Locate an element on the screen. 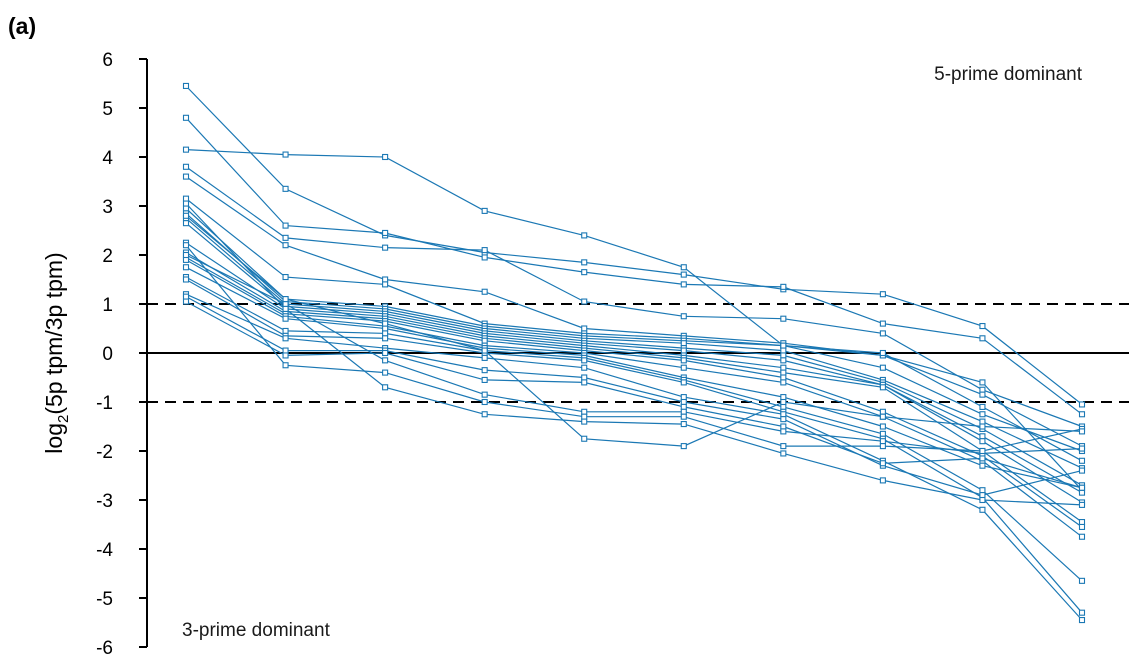  annotation-5prime: 5-prime dominant is located at coordinates (1008, 74).